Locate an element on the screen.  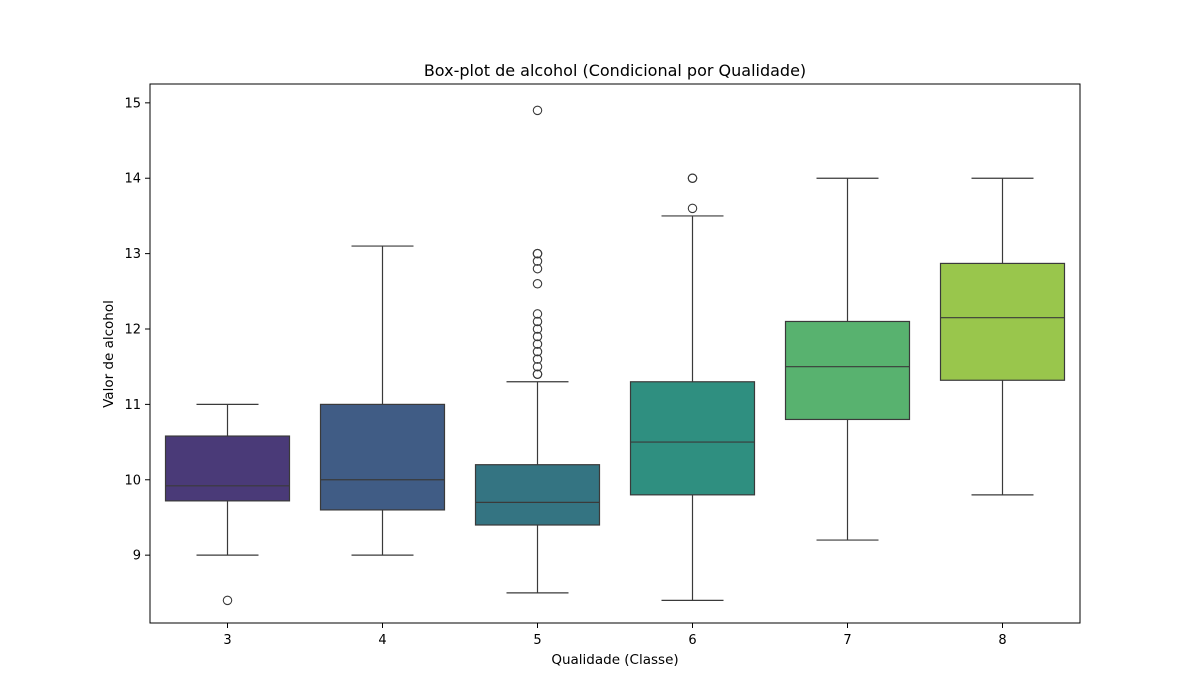
x-tick-label: 4 is located at coordinates (382, 640).